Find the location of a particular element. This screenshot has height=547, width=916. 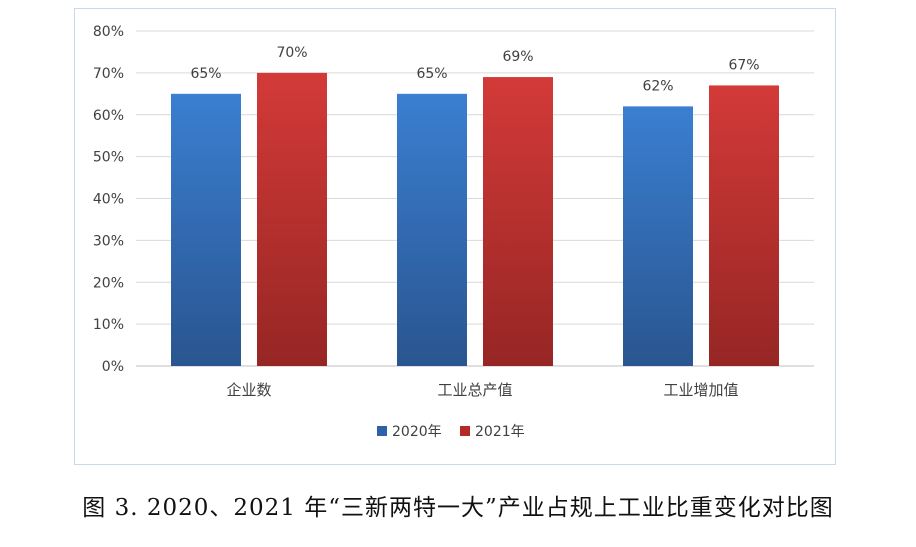

data-label: 69% is located at coordinates (517, 57).